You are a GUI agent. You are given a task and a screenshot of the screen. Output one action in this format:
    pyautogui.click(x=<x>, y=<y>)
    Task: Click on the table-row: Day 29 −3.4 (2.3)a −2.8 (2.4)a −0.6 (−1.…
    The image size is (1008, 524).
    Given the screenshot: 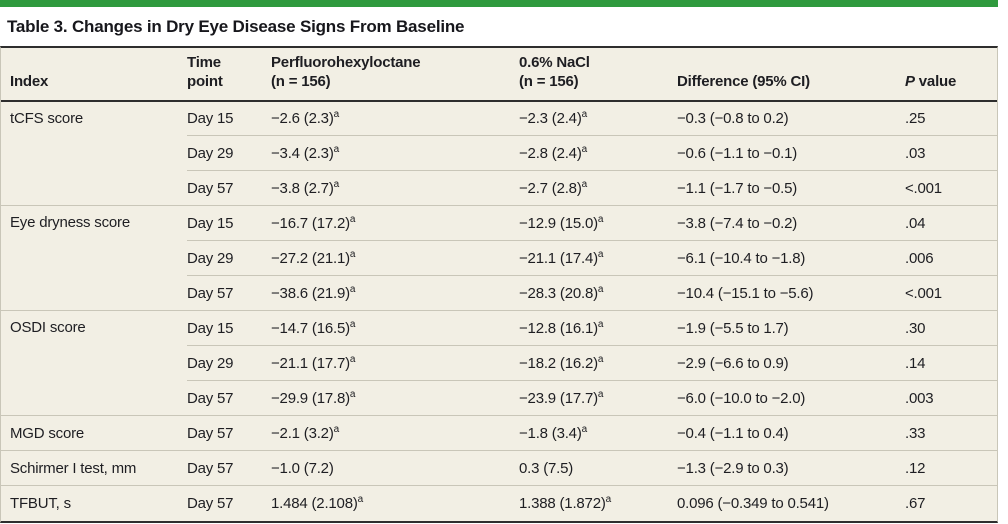 What is the action you would take?
    pyautogui.click(x=499, y=153)
    